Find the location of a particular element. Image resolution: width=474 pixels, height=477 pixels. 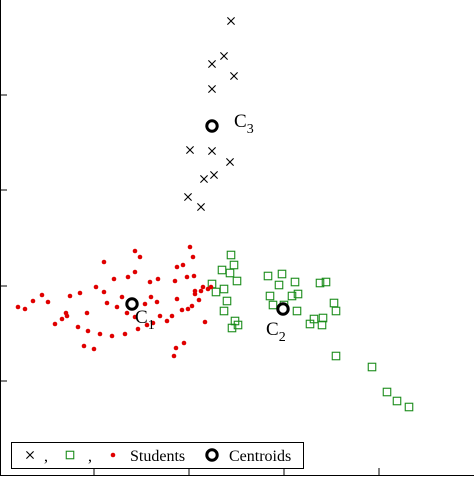

series-dot is located at coordinates (114, 301).